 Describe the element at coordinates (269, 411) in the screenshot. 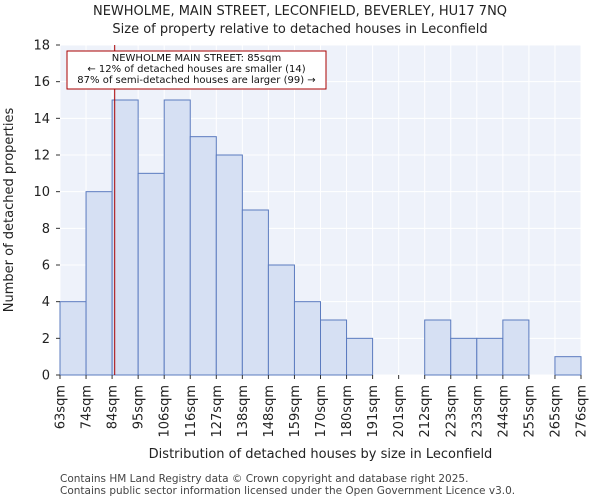

I see `x-tick-label: 148sqm` at that location.